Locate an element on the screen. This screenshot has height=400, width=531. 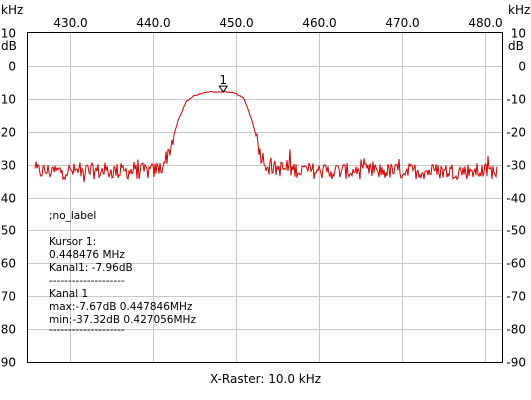
y-tick-label-right: -10 is located at coordinates (516, 100).